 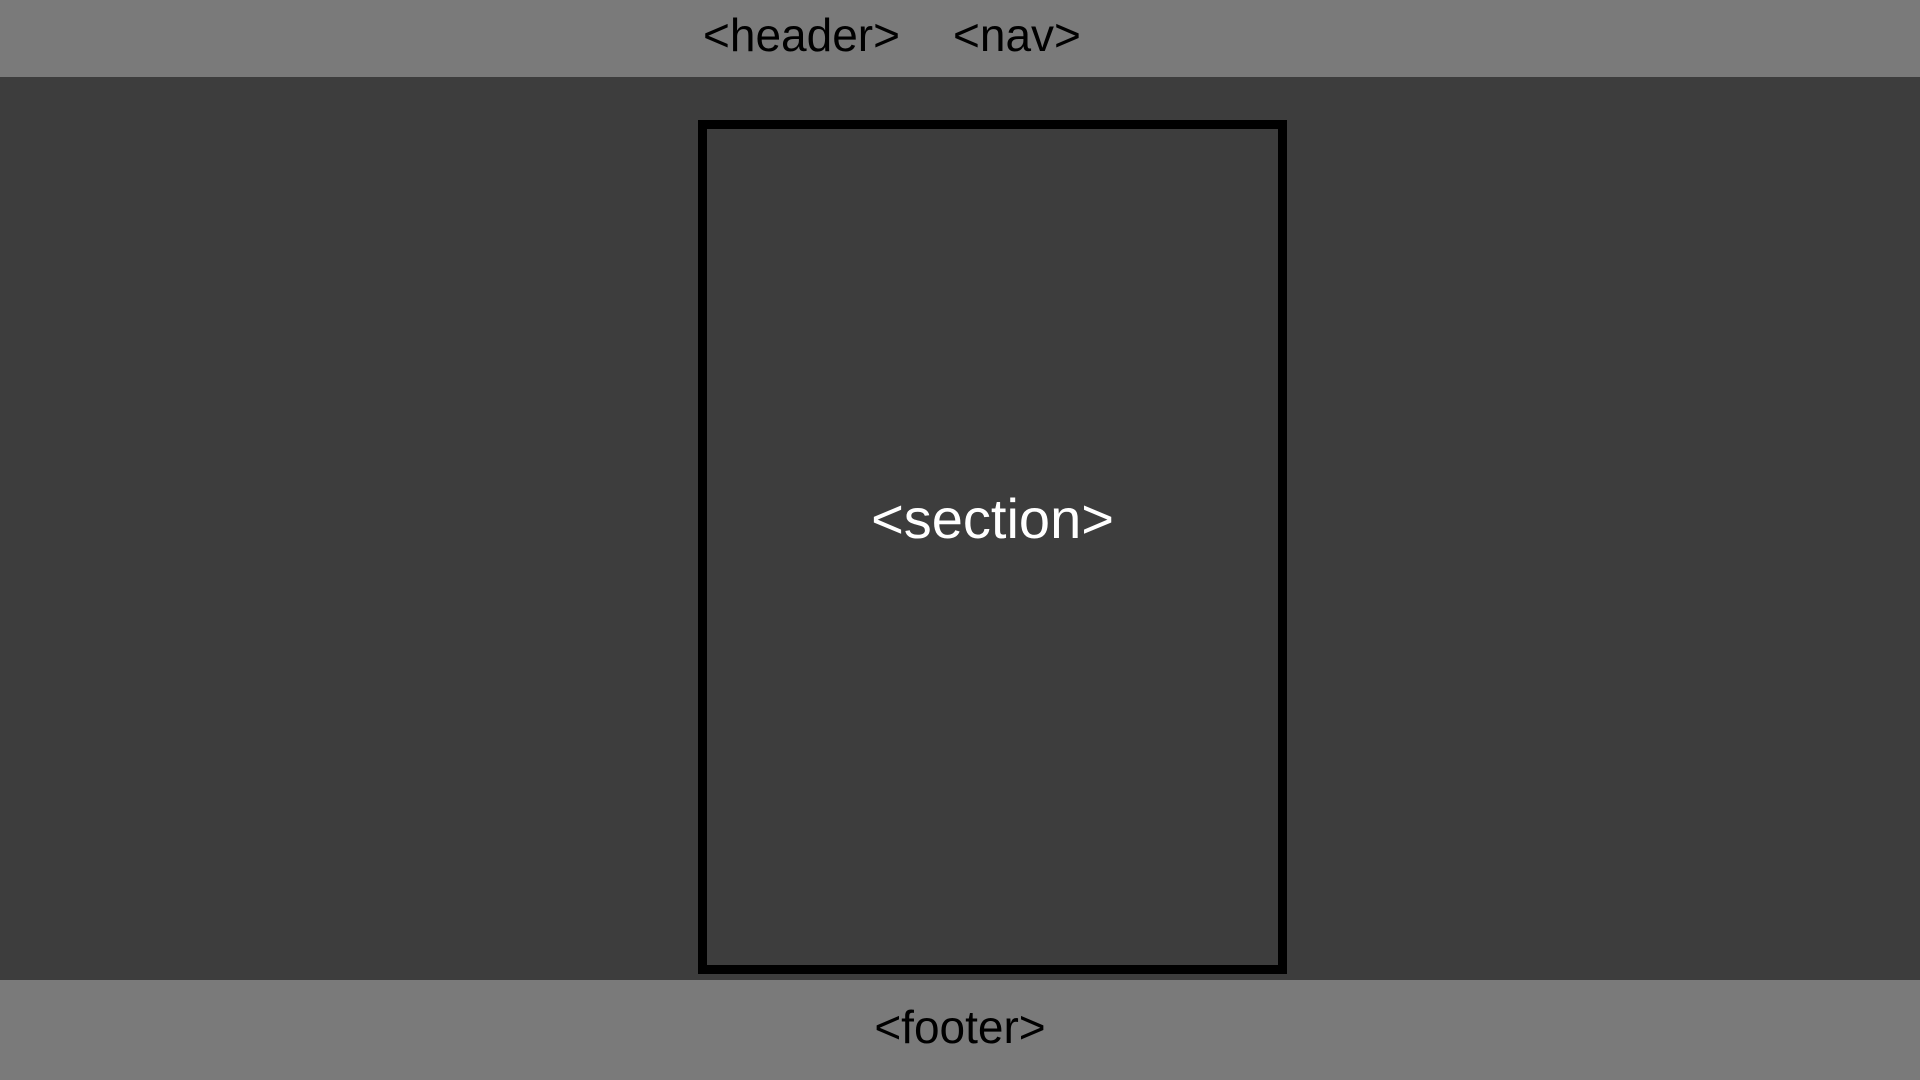 I want to click on header-bar: <header> <nav>, so click(x=960, y=38).